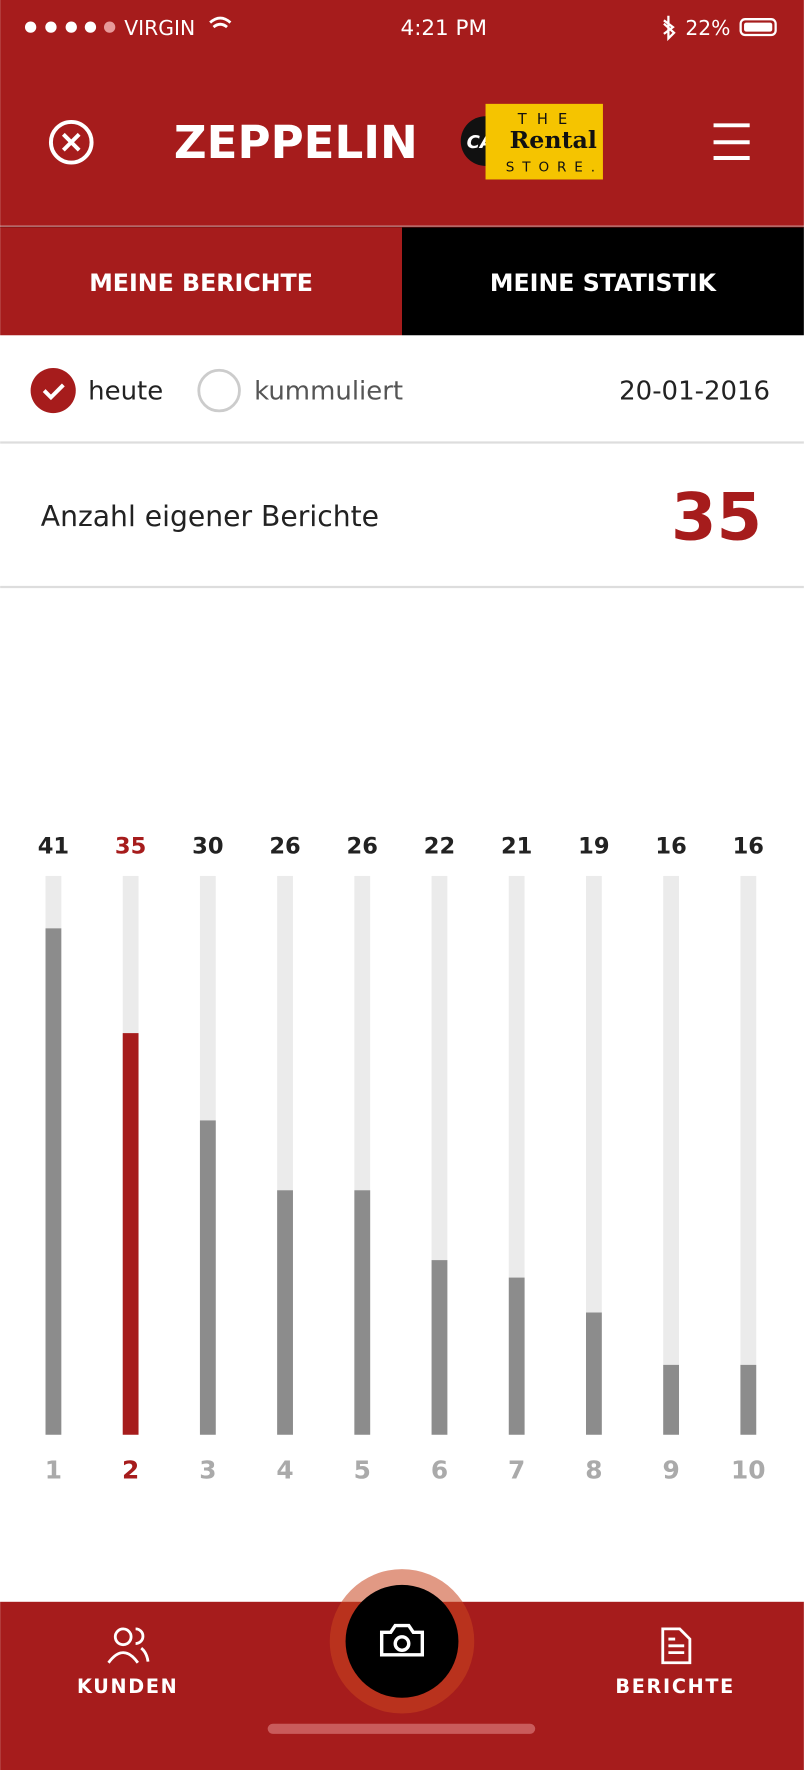  I want to click on date: 20-01-2016, so click(694, 392).